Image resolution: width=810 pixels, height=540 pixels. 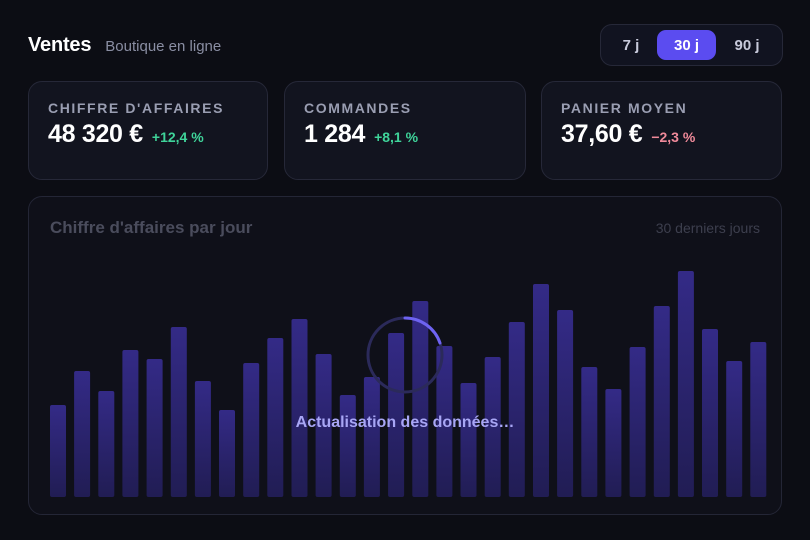 What do you see at coordinates (673, 137) in the screenshot?
I see `kpi-delta: −2,3 %` at bounding box center [673, 137].